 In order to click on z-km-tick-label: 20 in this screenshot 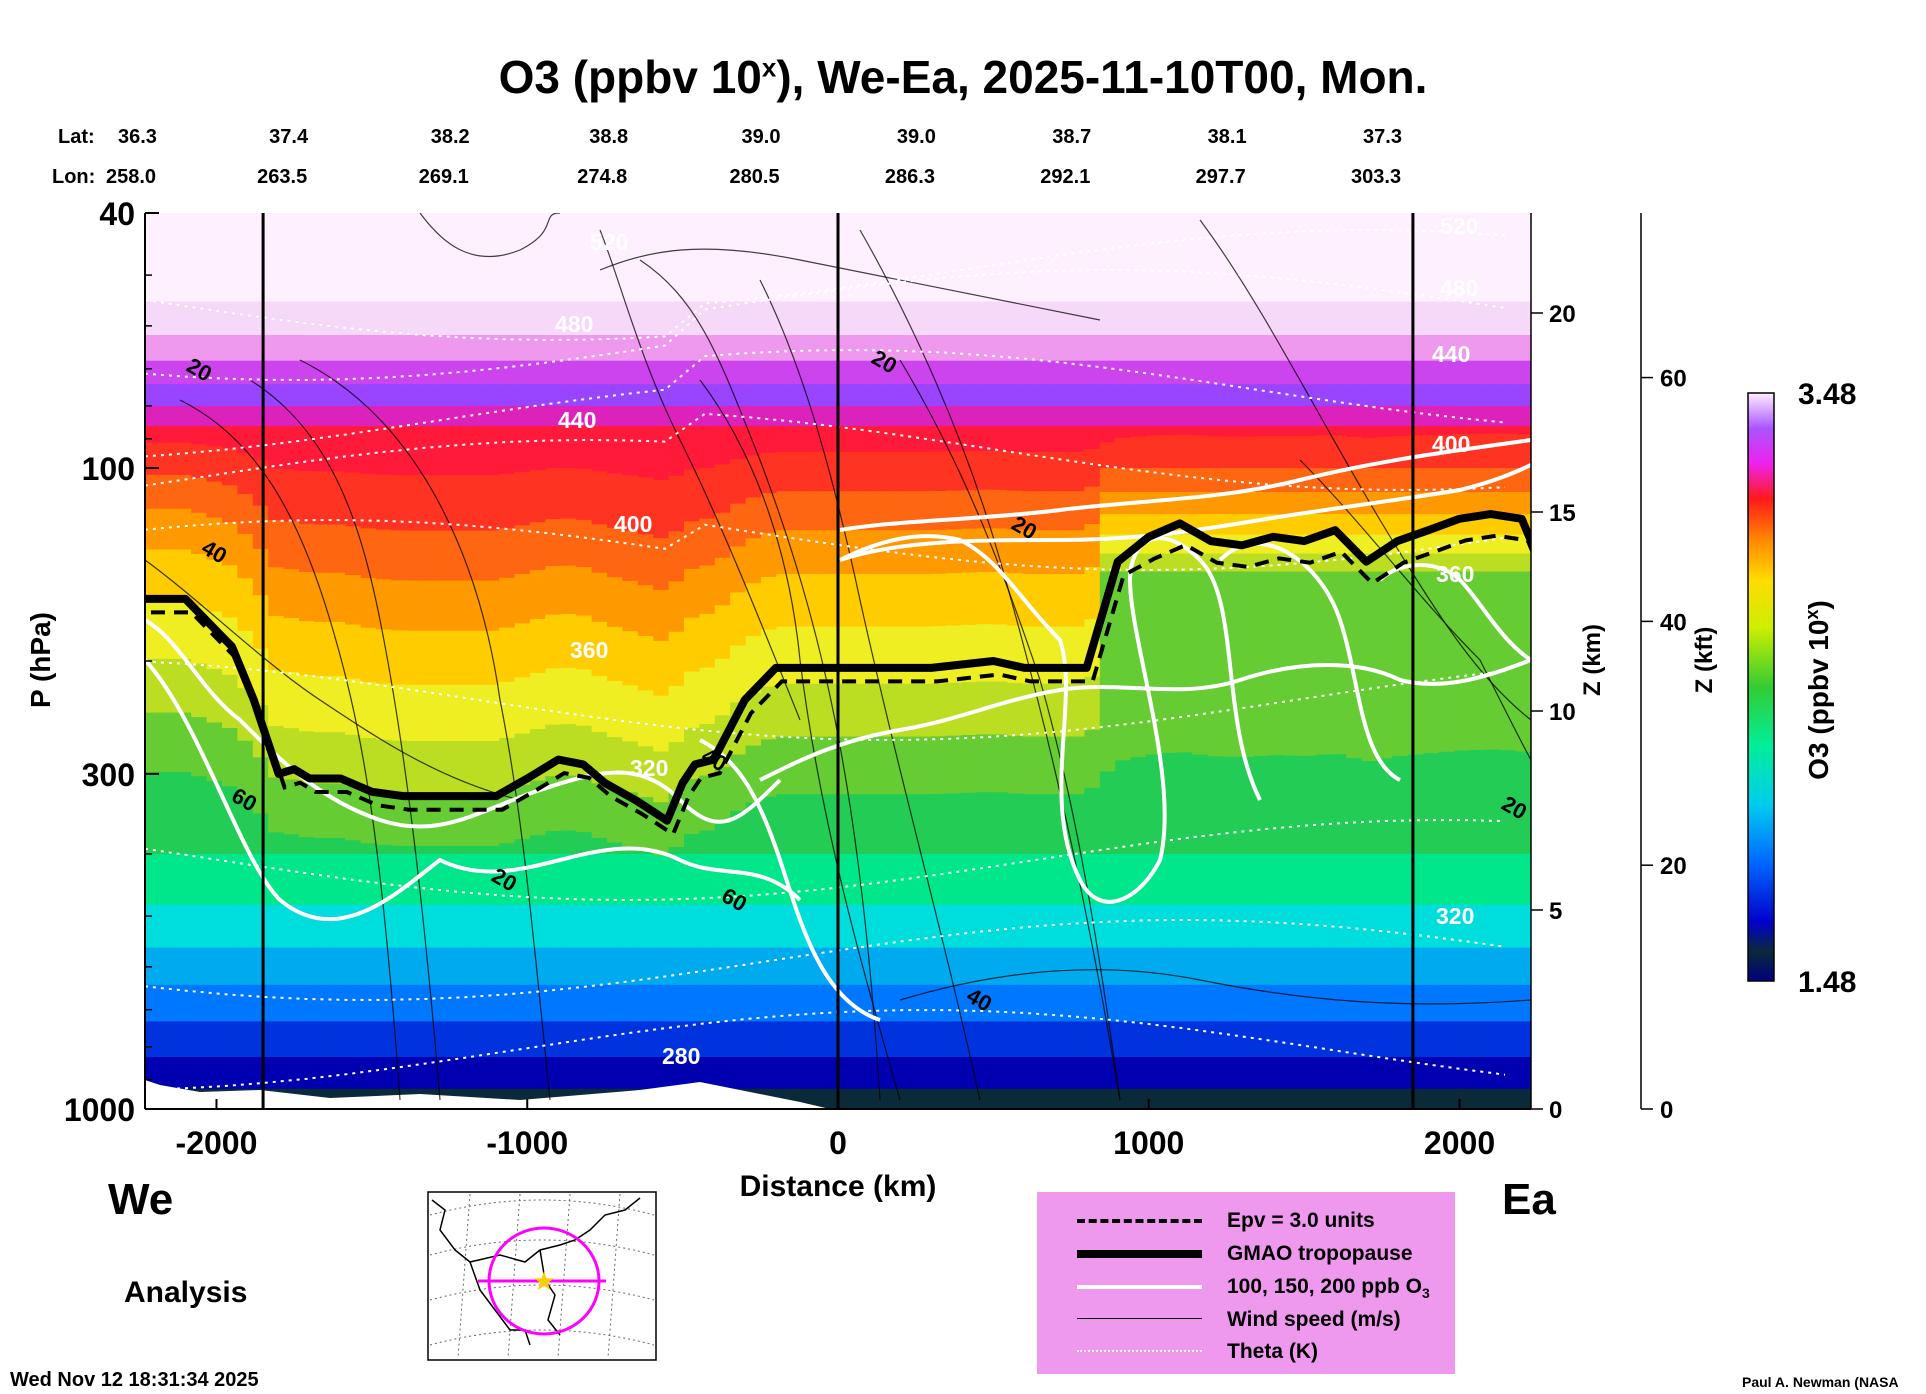, I will do `click(1562, 314)`.